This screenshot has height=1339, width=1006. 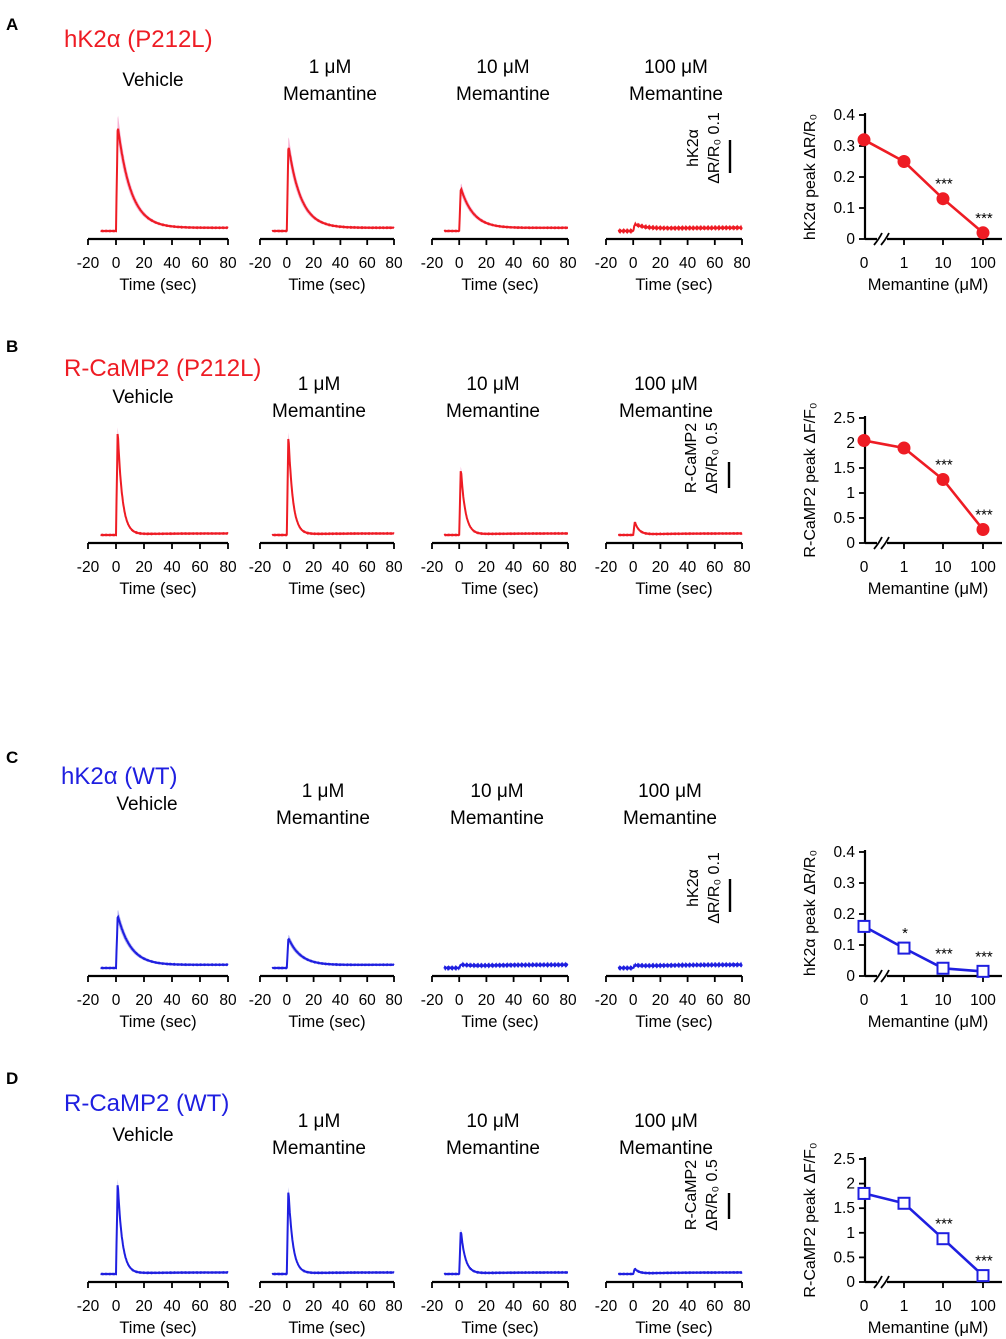 What do you see at coordinates (844, 1257) in the screenshot?
I see `summary-ytick-label-d-1: 0.5` at bounding box center [844, 1257].